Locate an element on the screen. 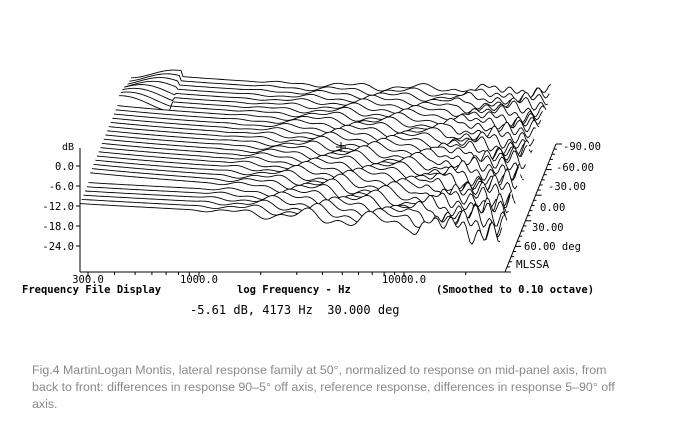 This screenshot has width=681, height=437. y-tick-label-2: -12.0 is located at coordinates (58, 207).